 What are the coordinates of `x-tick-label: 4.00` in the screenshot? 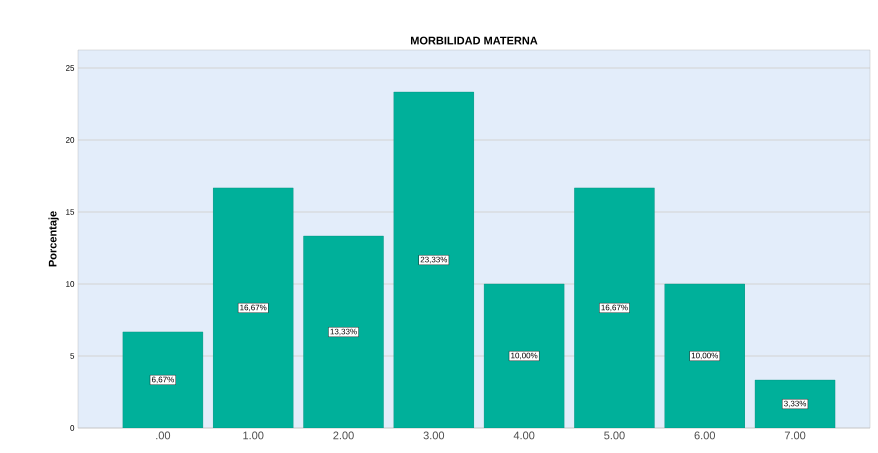 It's located at (524, 436).